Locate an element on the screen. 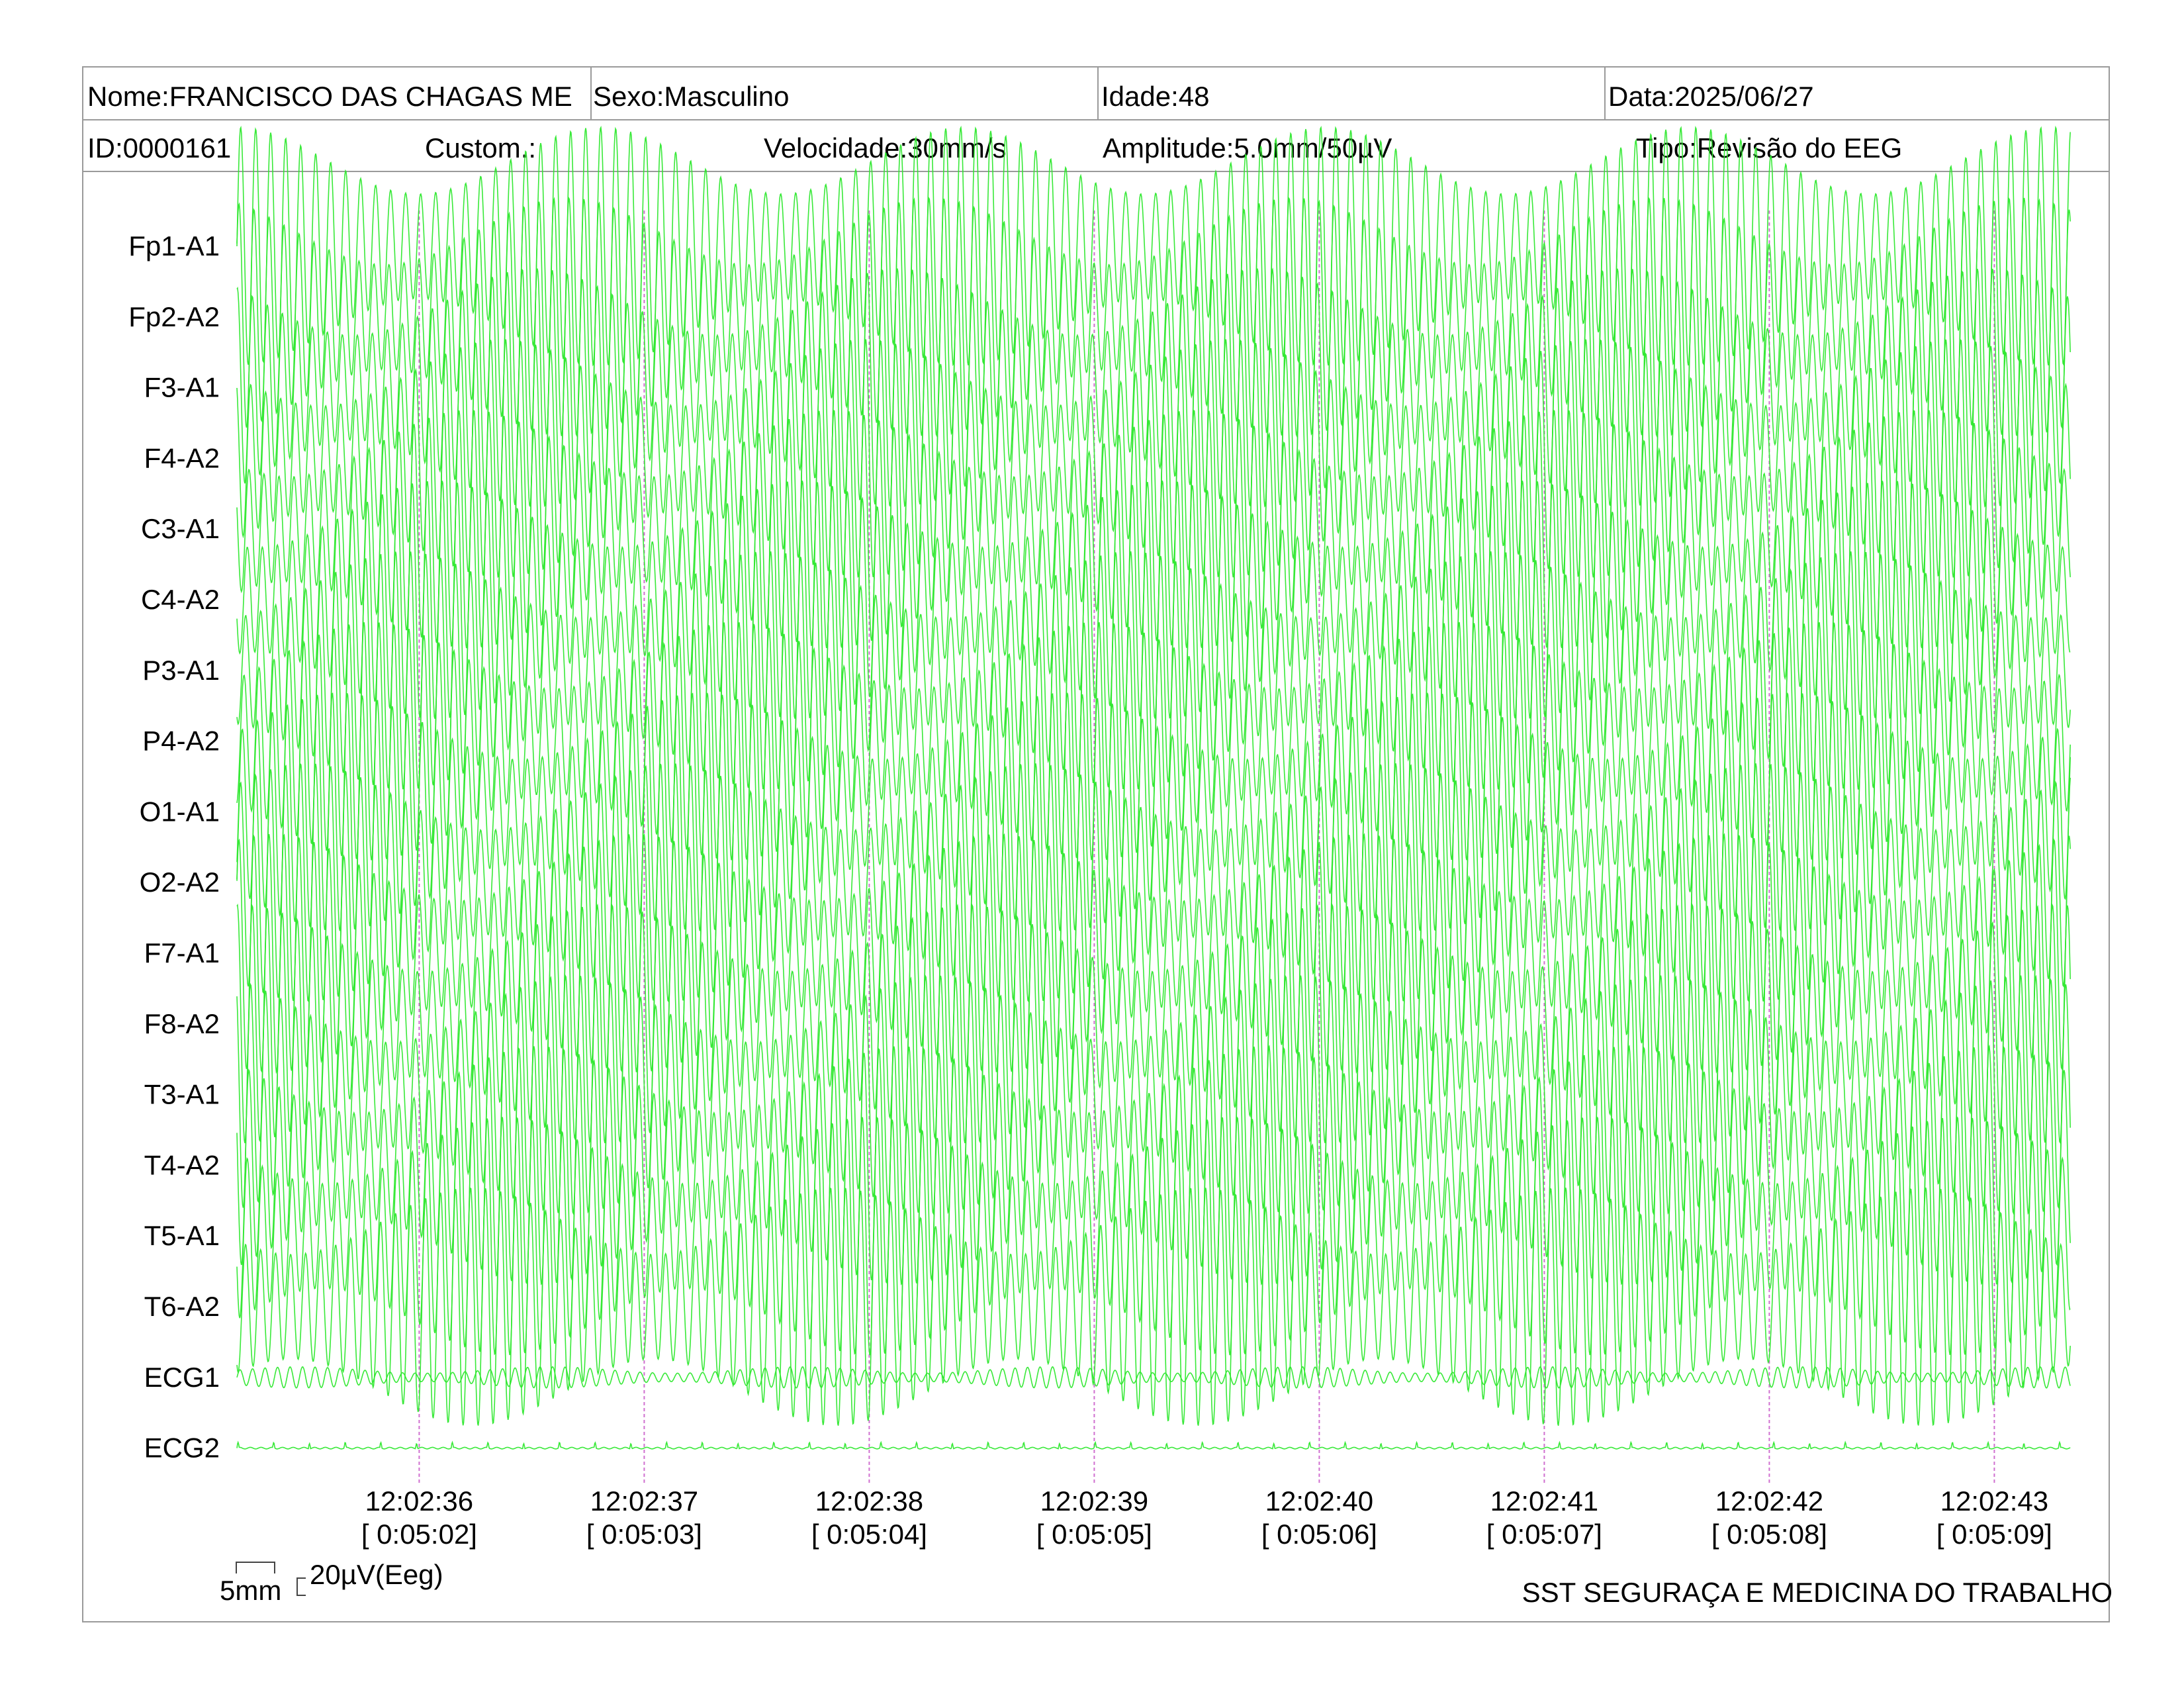 The width and height of the screenshot is (2184, 1688). channel-label: T6-A2 is located at coordinates (182, 1306).